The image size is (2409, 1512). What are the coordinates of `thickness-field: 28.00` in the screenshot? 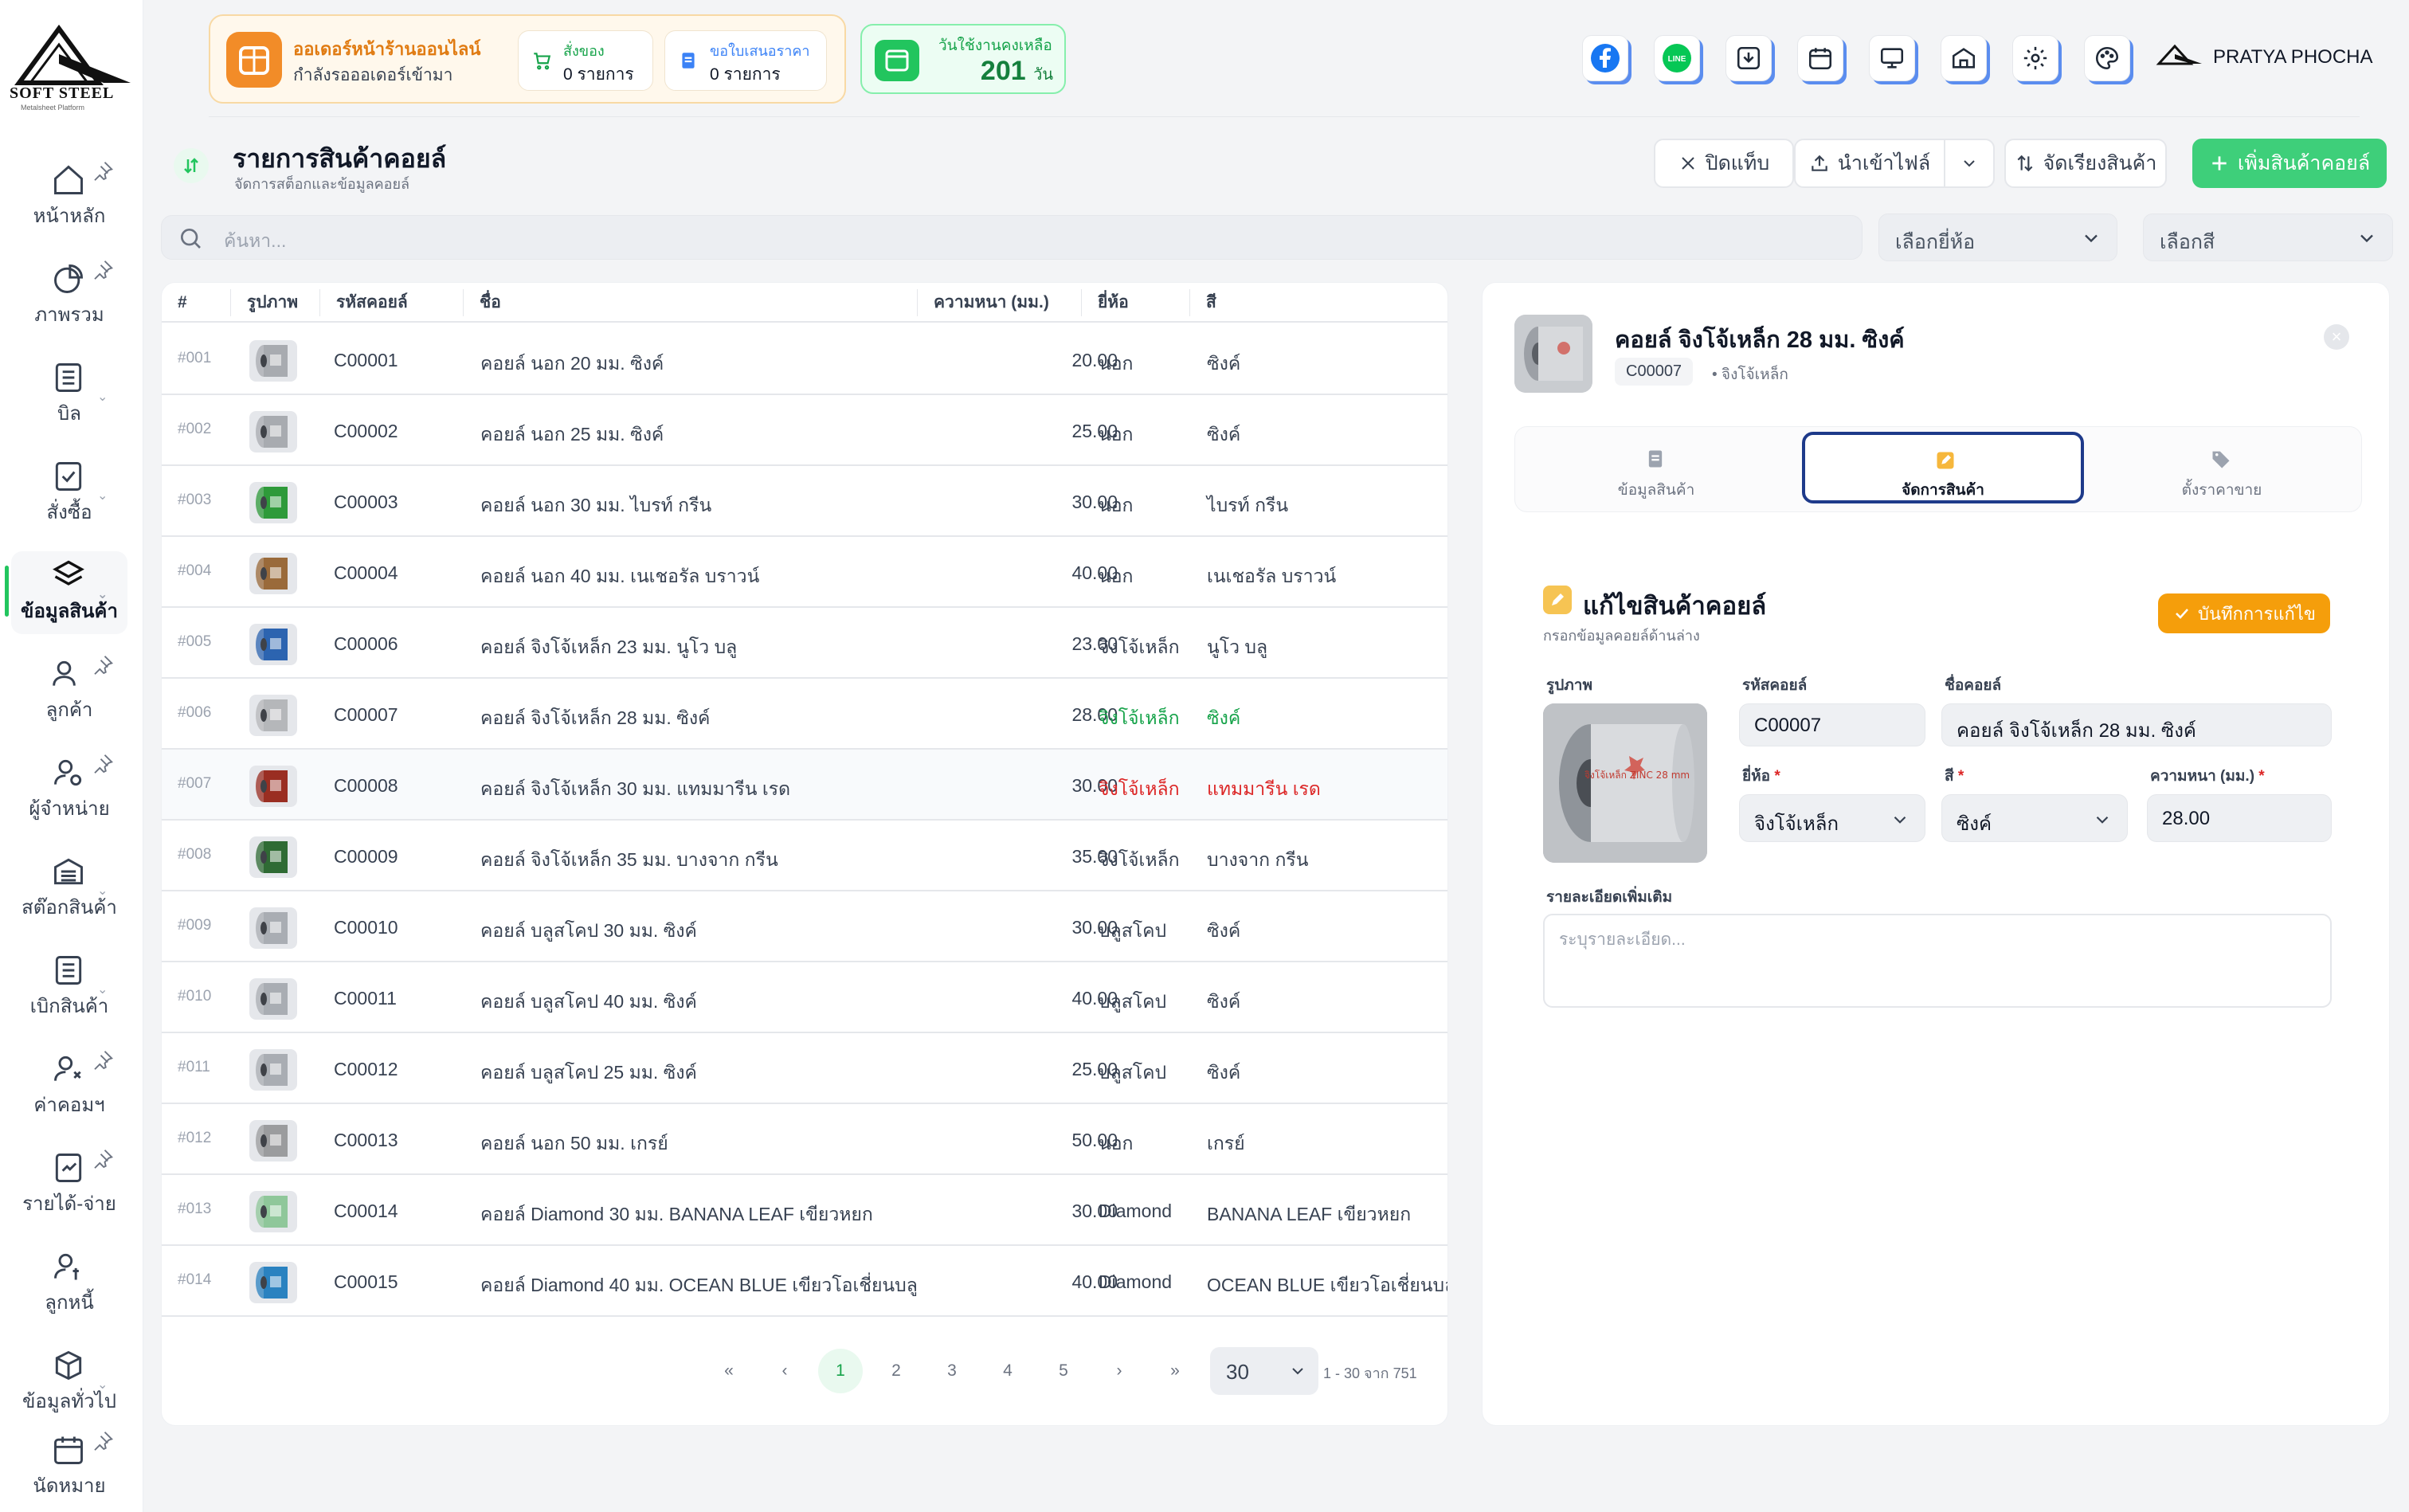 It's located at (2239, 818).